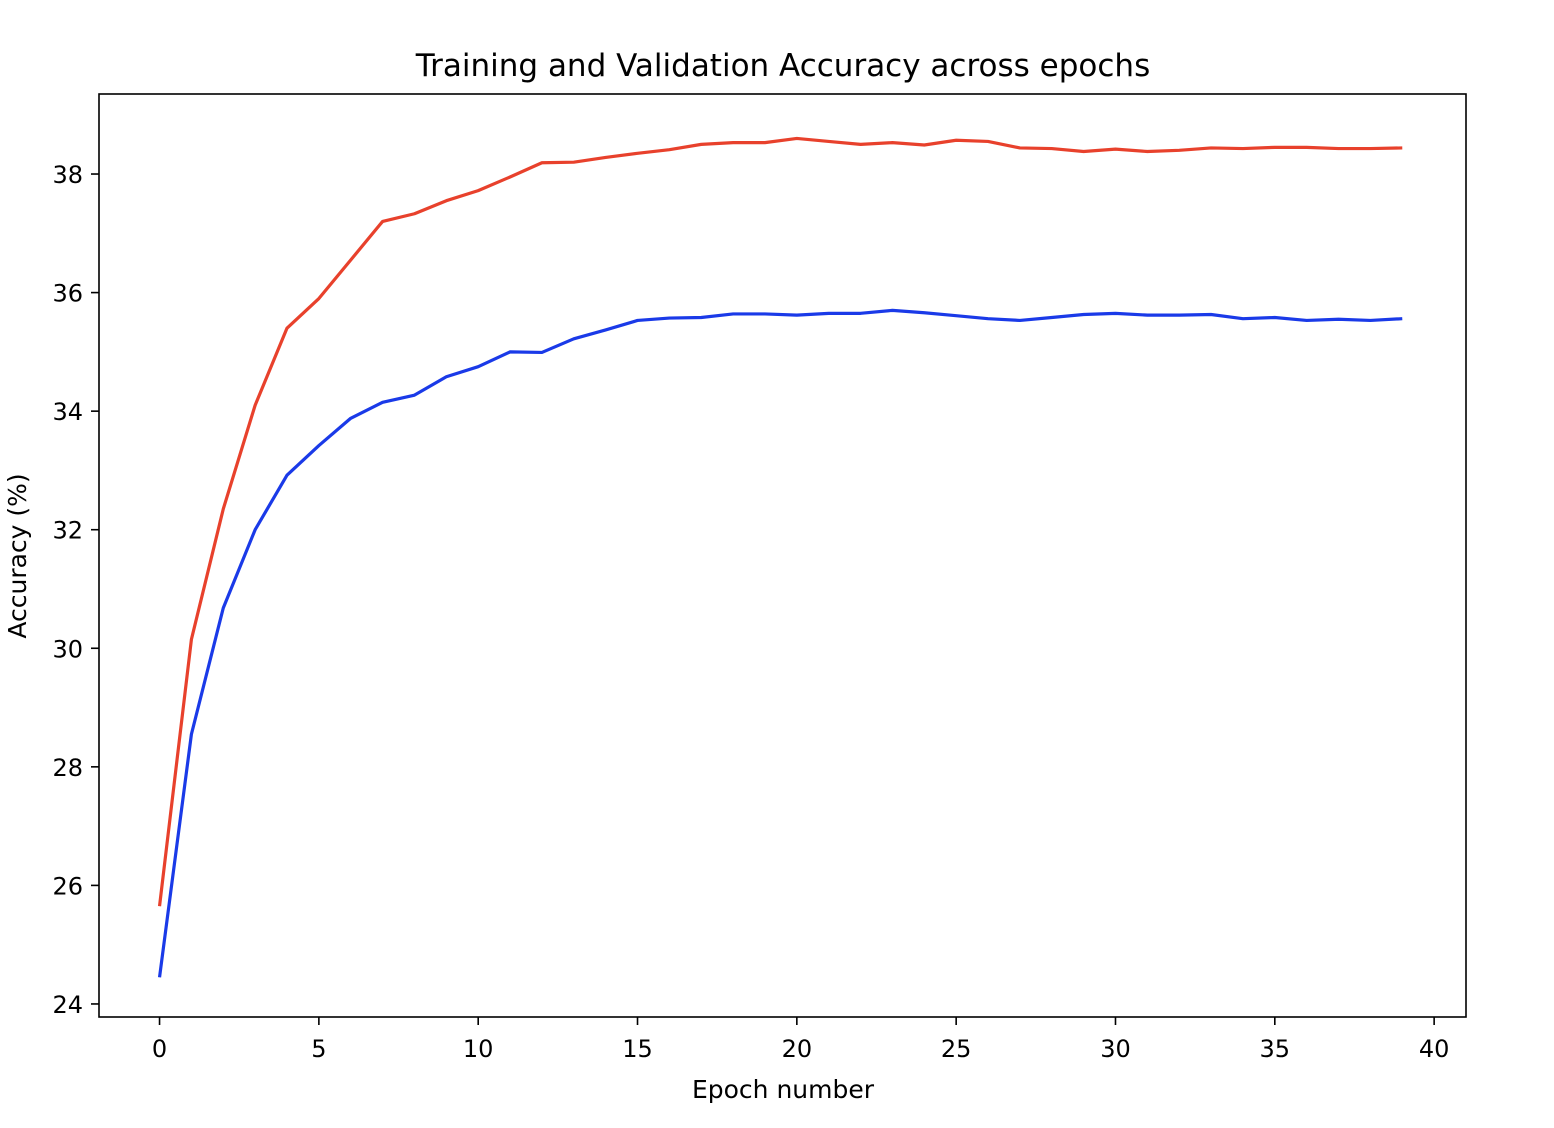 The width and height of the screenshot is (1554, 1128). I want to click on y-tick-label: 34, so click(67, 412).